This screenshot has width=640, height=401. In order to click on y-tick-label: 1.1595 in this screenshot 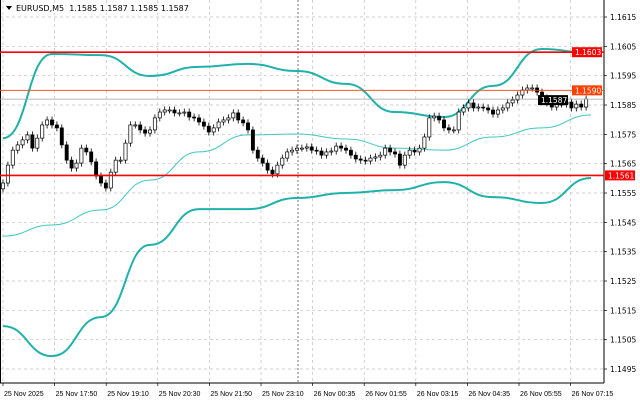, I will do `click(623, 76)`.